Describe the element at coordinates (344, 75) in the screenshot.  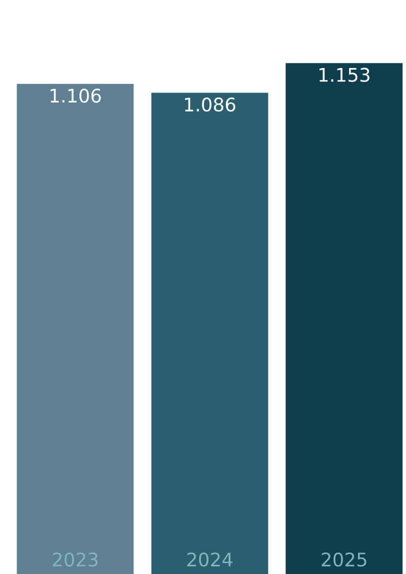
I see `data-label: 1.153` at that location.